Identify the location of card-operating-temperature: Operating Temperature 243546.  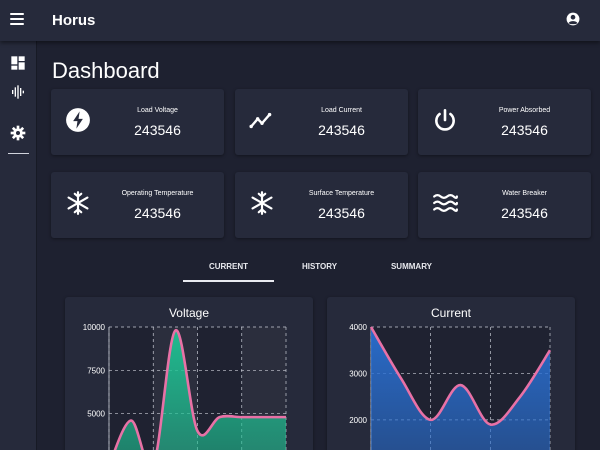
(137, 205).